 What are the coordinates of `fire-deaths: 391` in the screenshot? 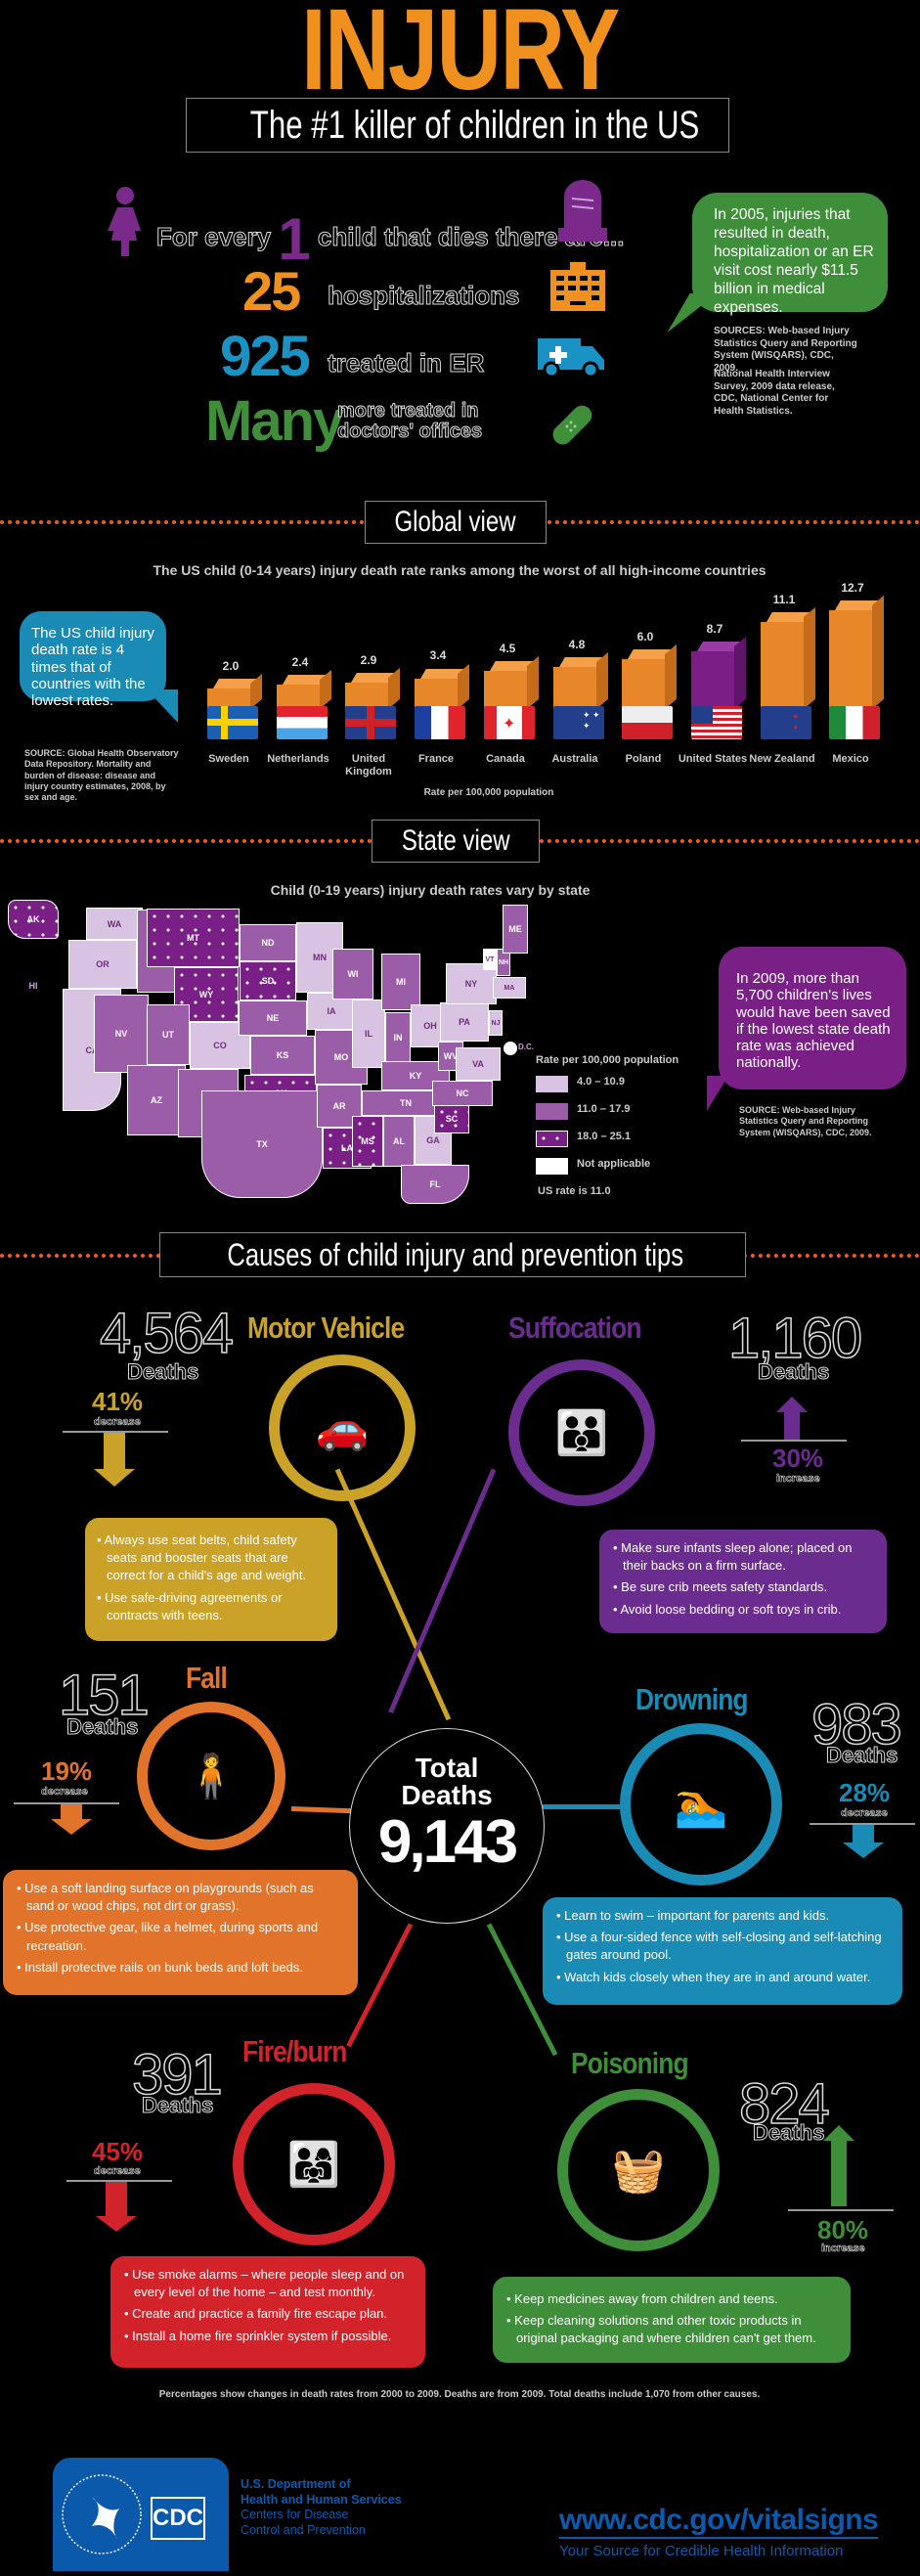 It's located at (177, 2075).